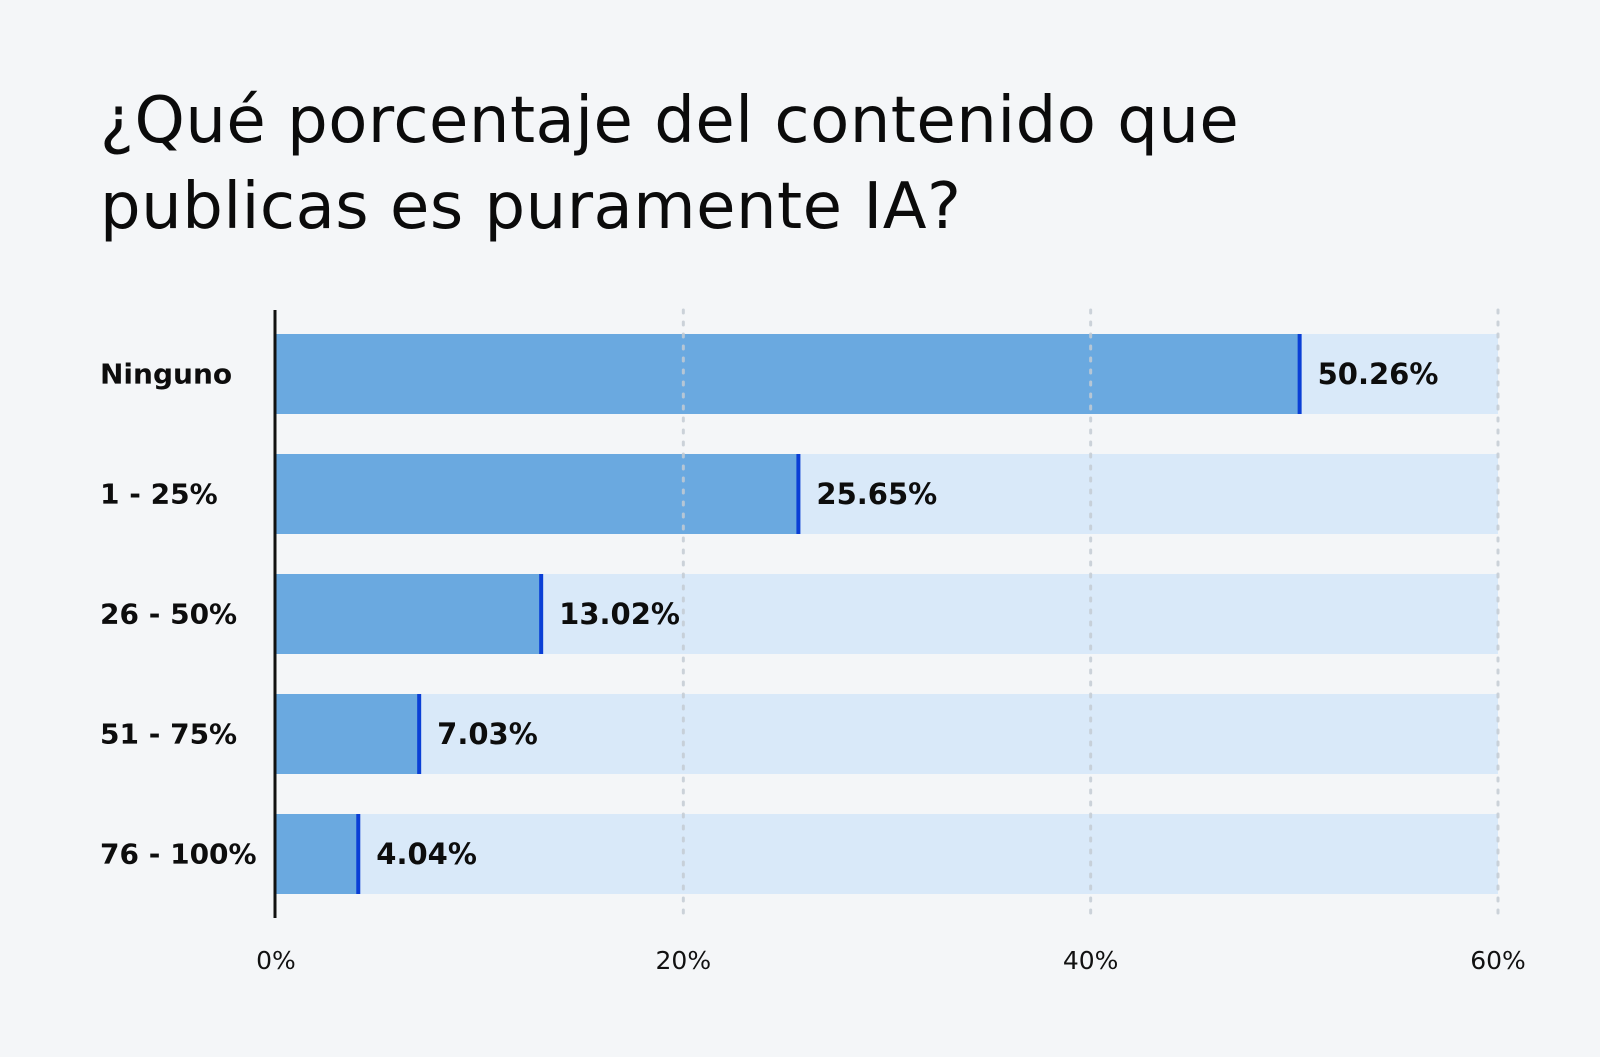 The image size is (1600, 1057). Describe the element at coordinates (876, 494) in the screenshot. I see `value-label: 25.65%` at that location.